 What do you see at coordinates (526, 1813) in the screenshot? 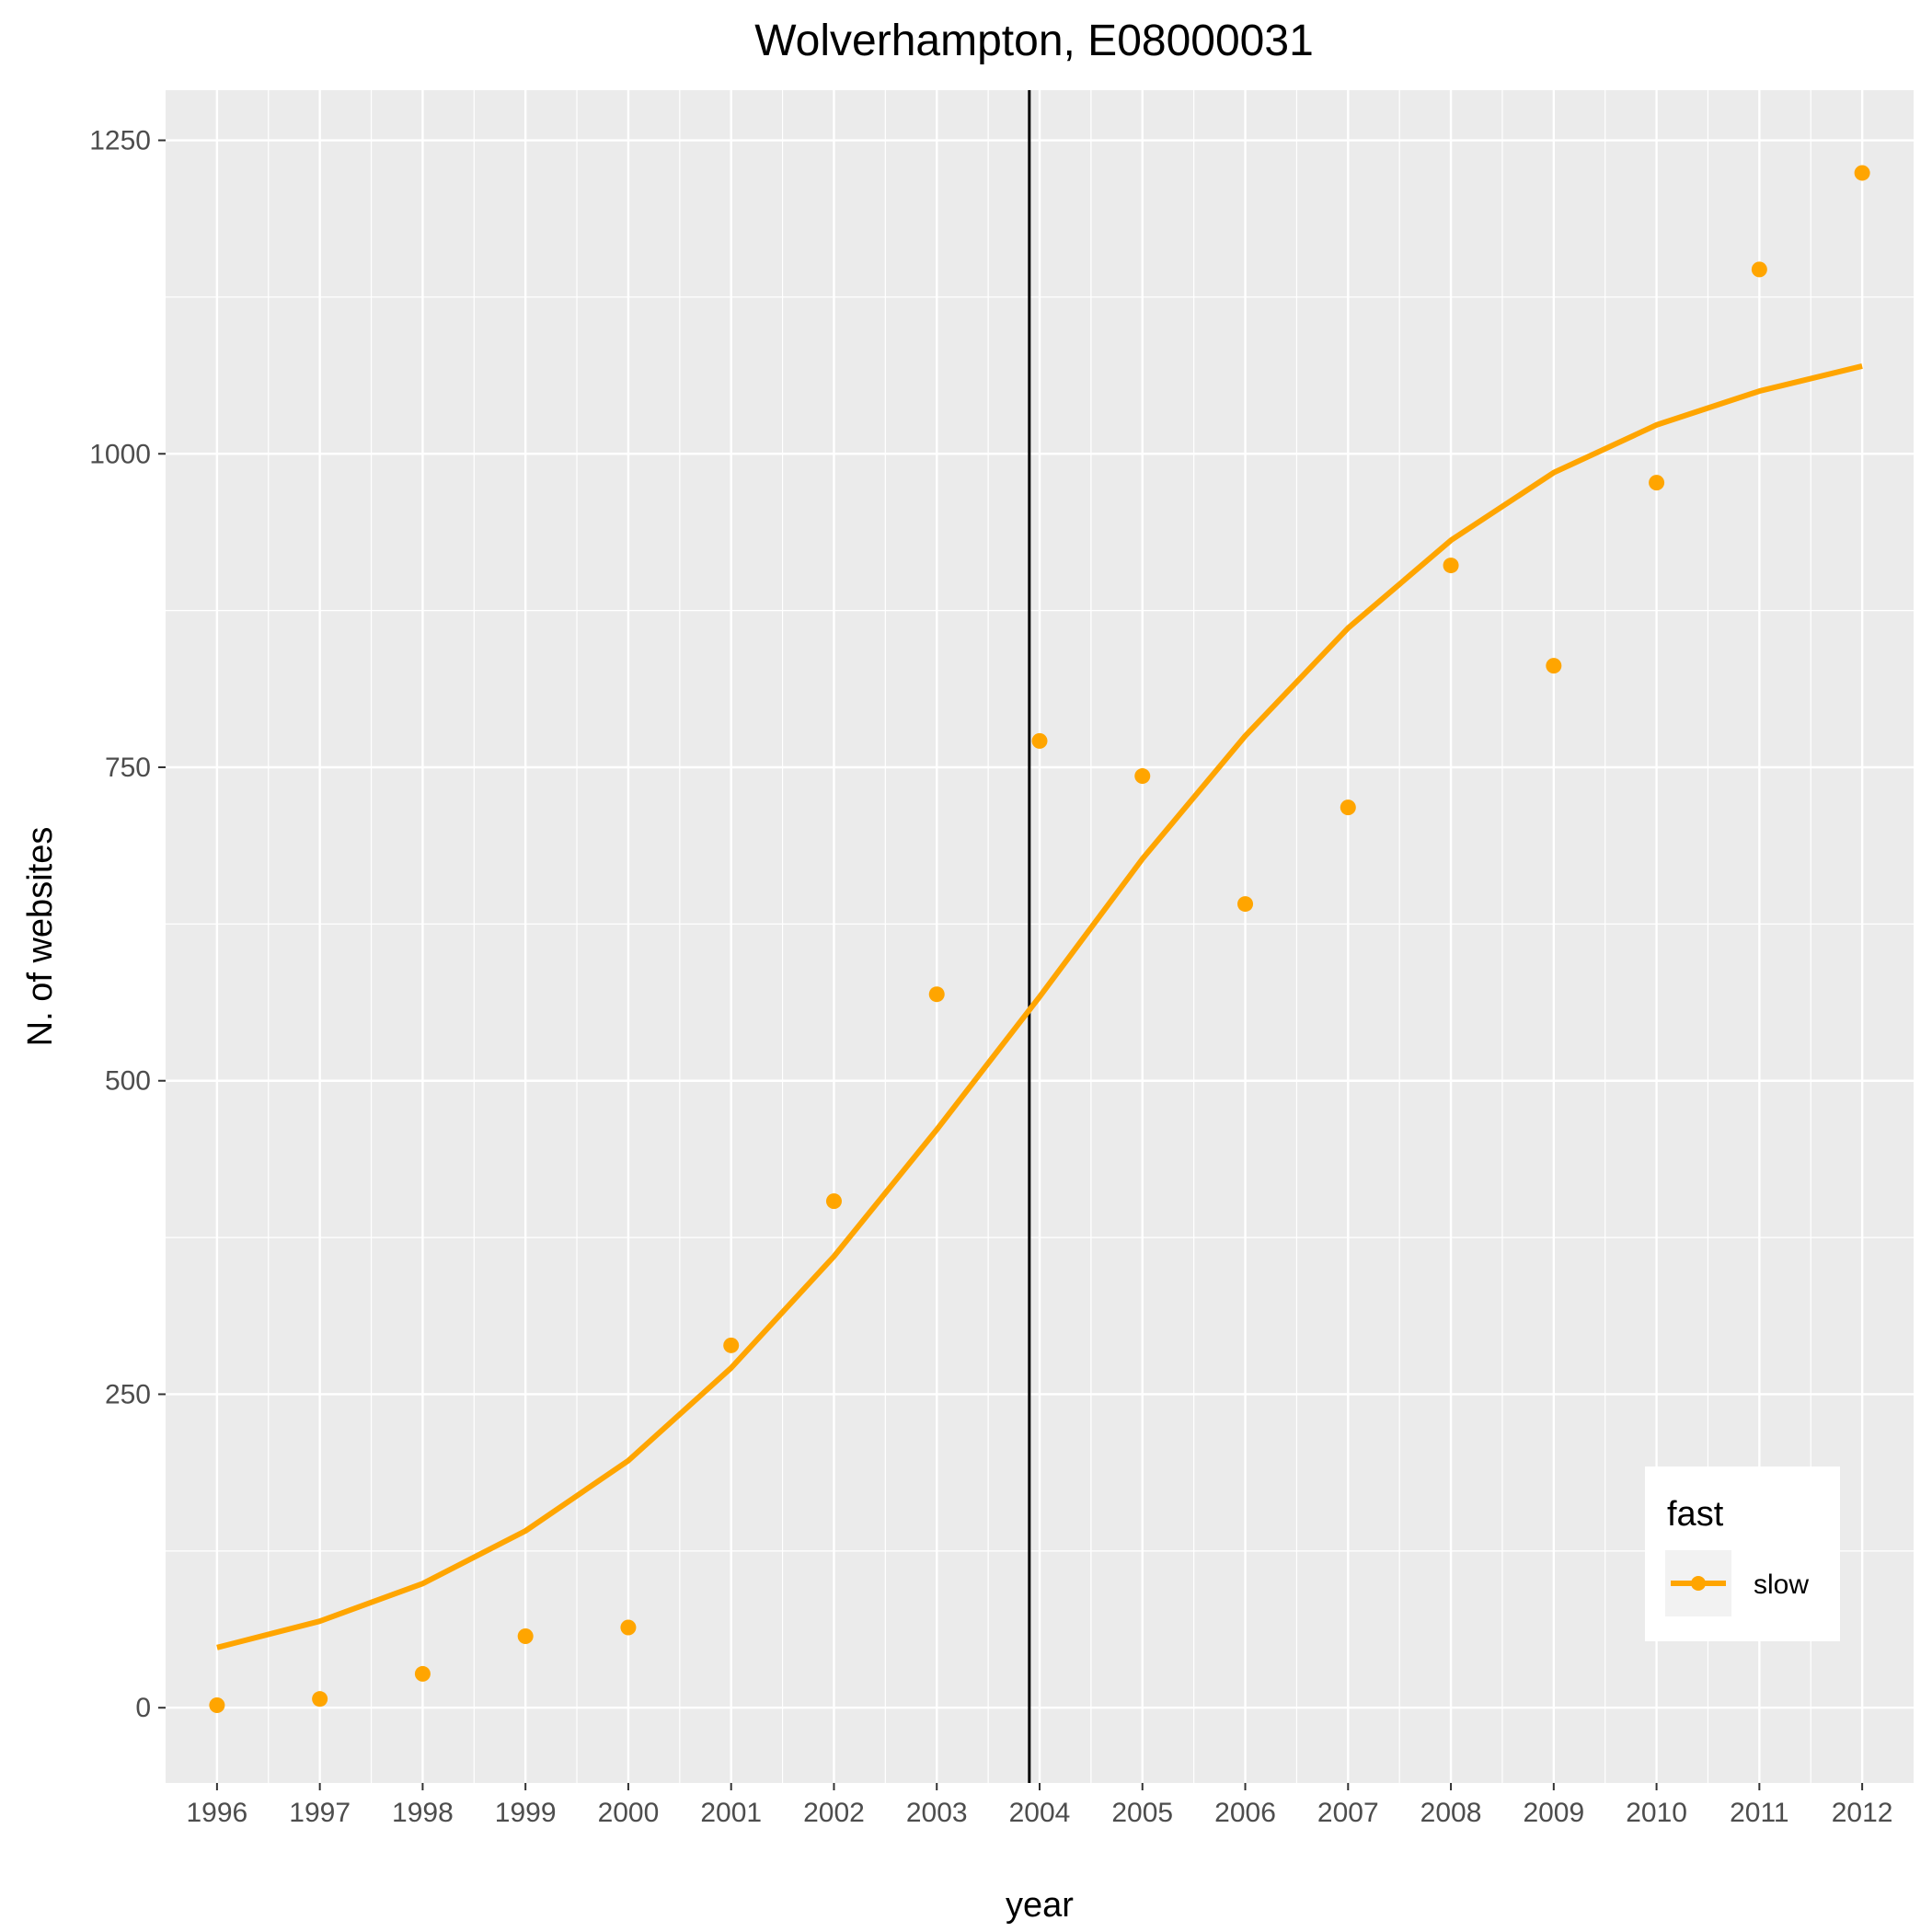
I see `x-tick-label: 1999` at bounding box center [526, 1813].